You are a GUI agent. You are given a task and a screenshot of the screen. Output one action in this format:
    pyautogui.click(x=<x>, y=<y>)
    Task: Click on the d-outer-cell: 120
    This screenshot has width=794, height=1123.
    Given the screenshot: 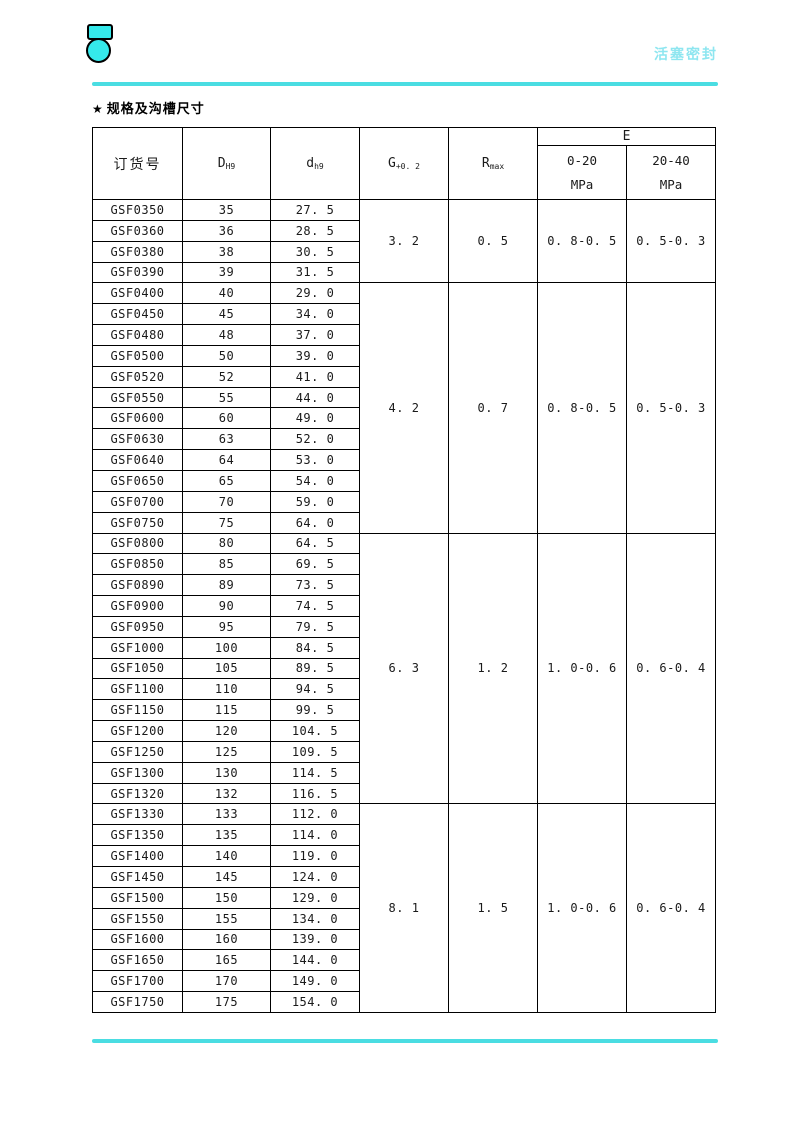 What is the action you would take?
    pyautogui.click(x=226, y=731)
    